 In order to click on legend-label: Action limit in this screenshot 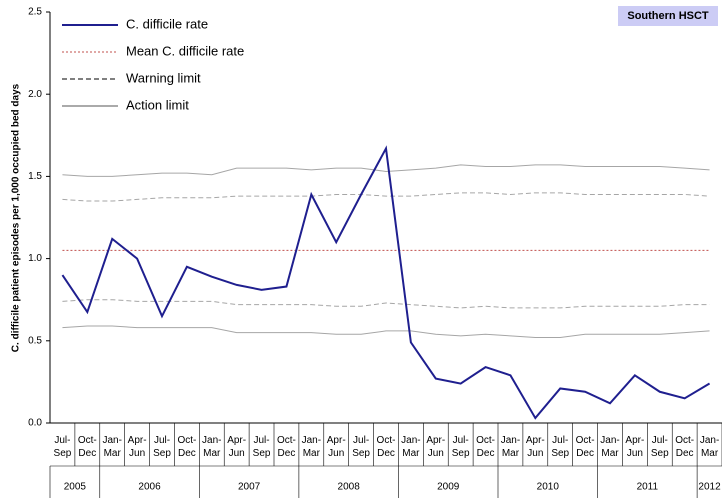, I will do `click(157, 104)`.